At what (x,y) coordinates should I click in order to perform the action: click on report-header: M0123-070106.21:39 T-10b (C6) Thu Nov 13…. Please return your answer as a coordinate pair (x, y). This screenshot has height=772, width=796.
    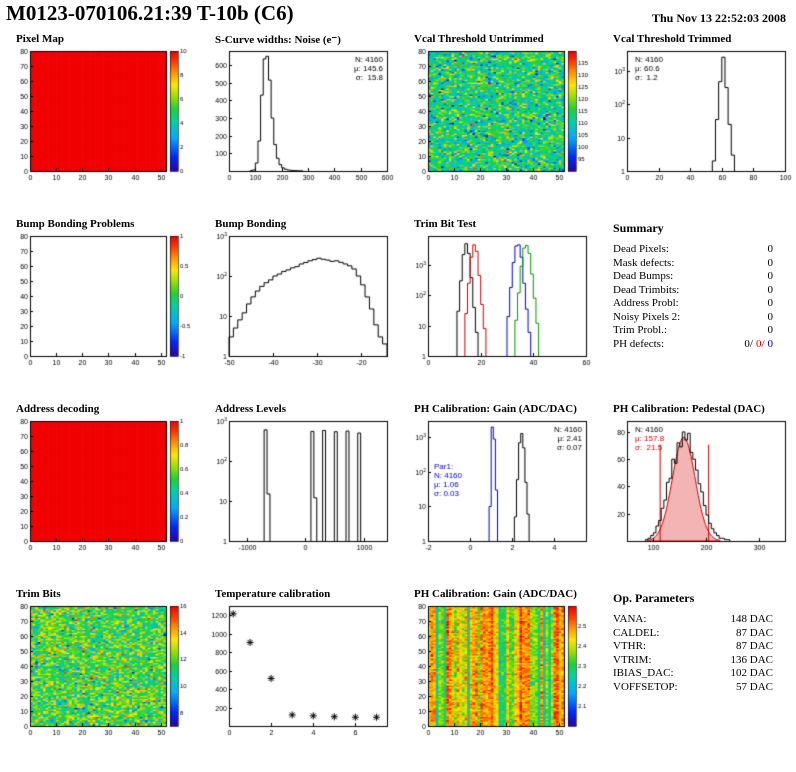
    Looking at the image, I should click on (398, 15).